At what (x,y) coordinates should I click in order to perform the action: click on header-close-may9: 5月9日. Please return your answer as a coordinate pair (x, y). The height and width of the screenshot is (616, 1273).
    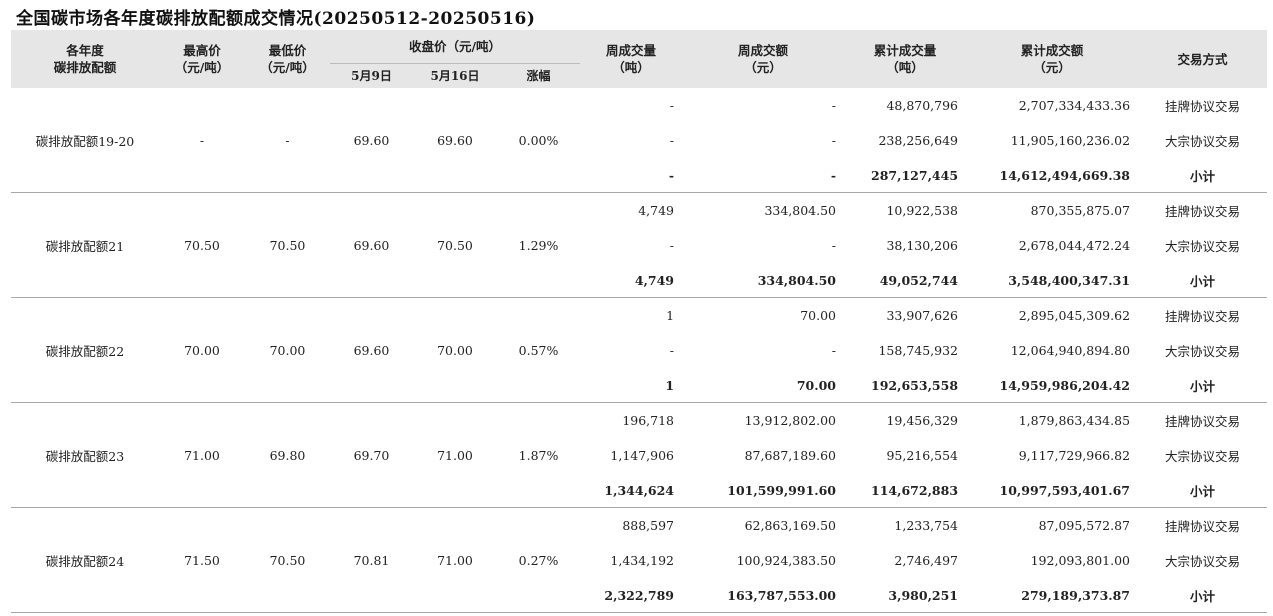
    Looking at the image, I should click on (371, 75).